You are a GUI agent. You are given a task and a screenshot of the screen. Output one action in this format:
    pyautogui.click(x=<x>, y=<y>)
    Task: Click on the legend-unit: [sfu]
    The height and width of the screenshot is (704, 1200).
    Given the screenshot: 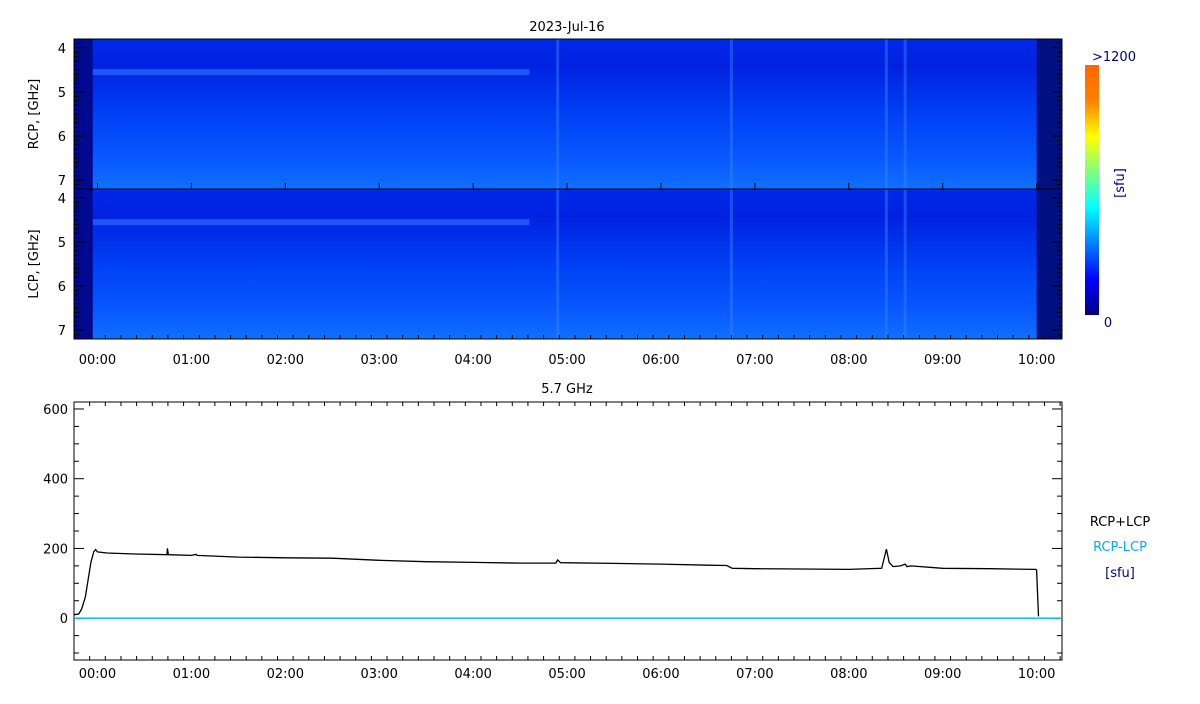 What is the action you would take?
    pyautogui.click(x=1120, y=573)
    